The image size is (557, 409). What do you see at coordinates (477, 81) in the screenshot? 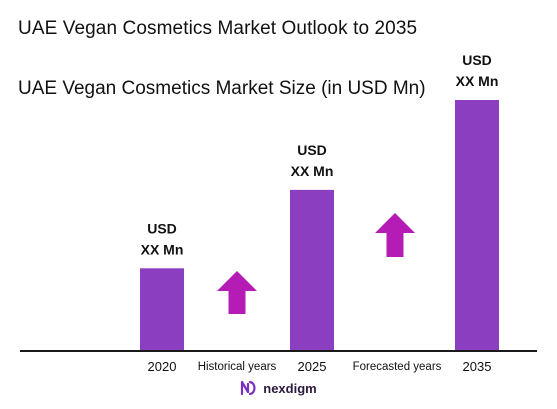
I see `bar-value-label-2035-2: XX Mn` at bounding box center [477, 81].